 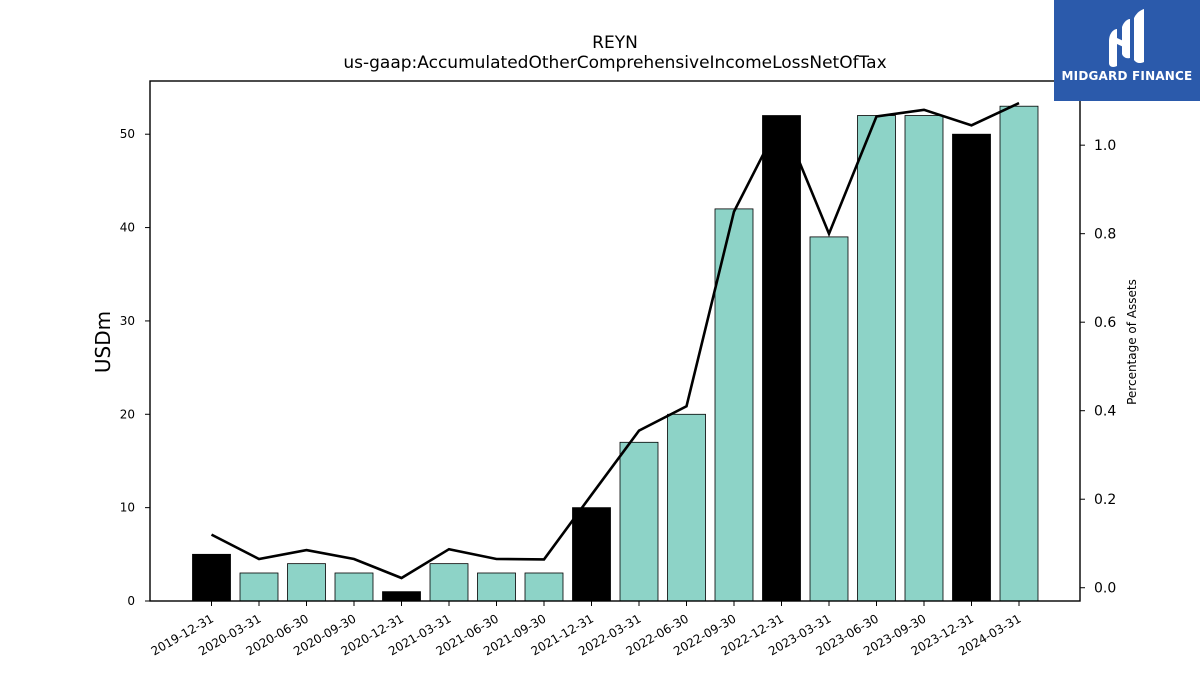 I want to click on y-tick-label: 0, so click(x=131, y=601).